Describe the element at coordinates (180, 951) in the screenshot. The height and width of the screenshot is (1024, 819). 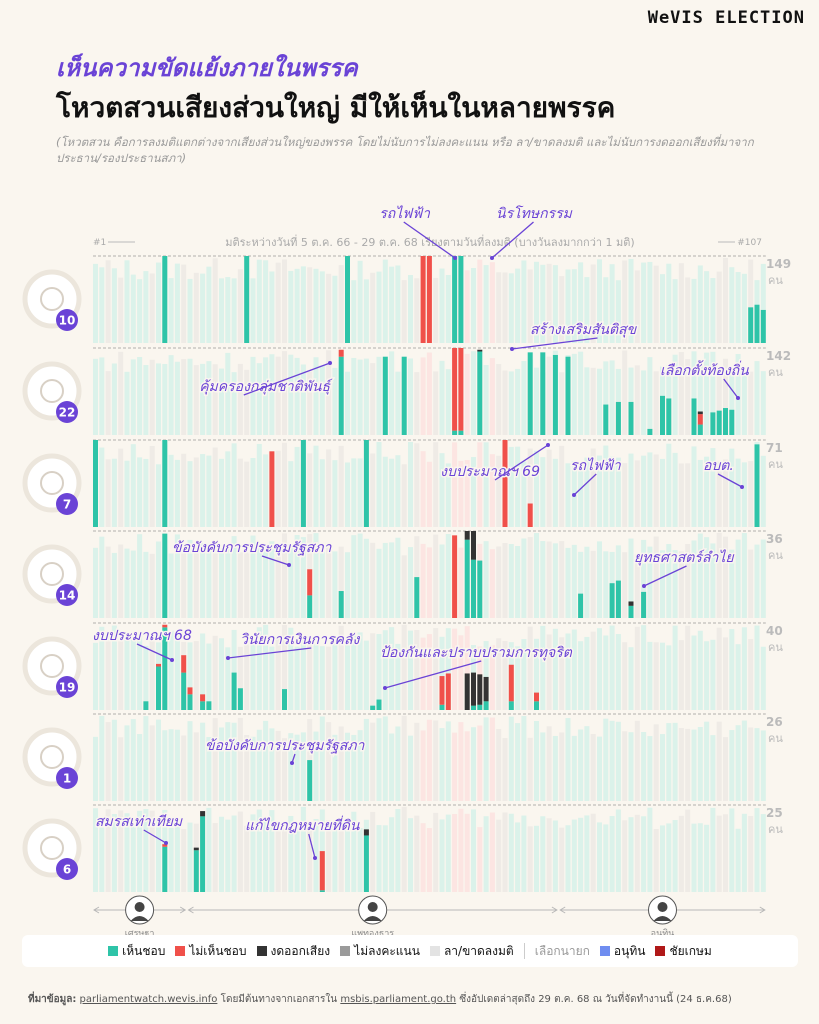
I see `legend-swatch` at that location.